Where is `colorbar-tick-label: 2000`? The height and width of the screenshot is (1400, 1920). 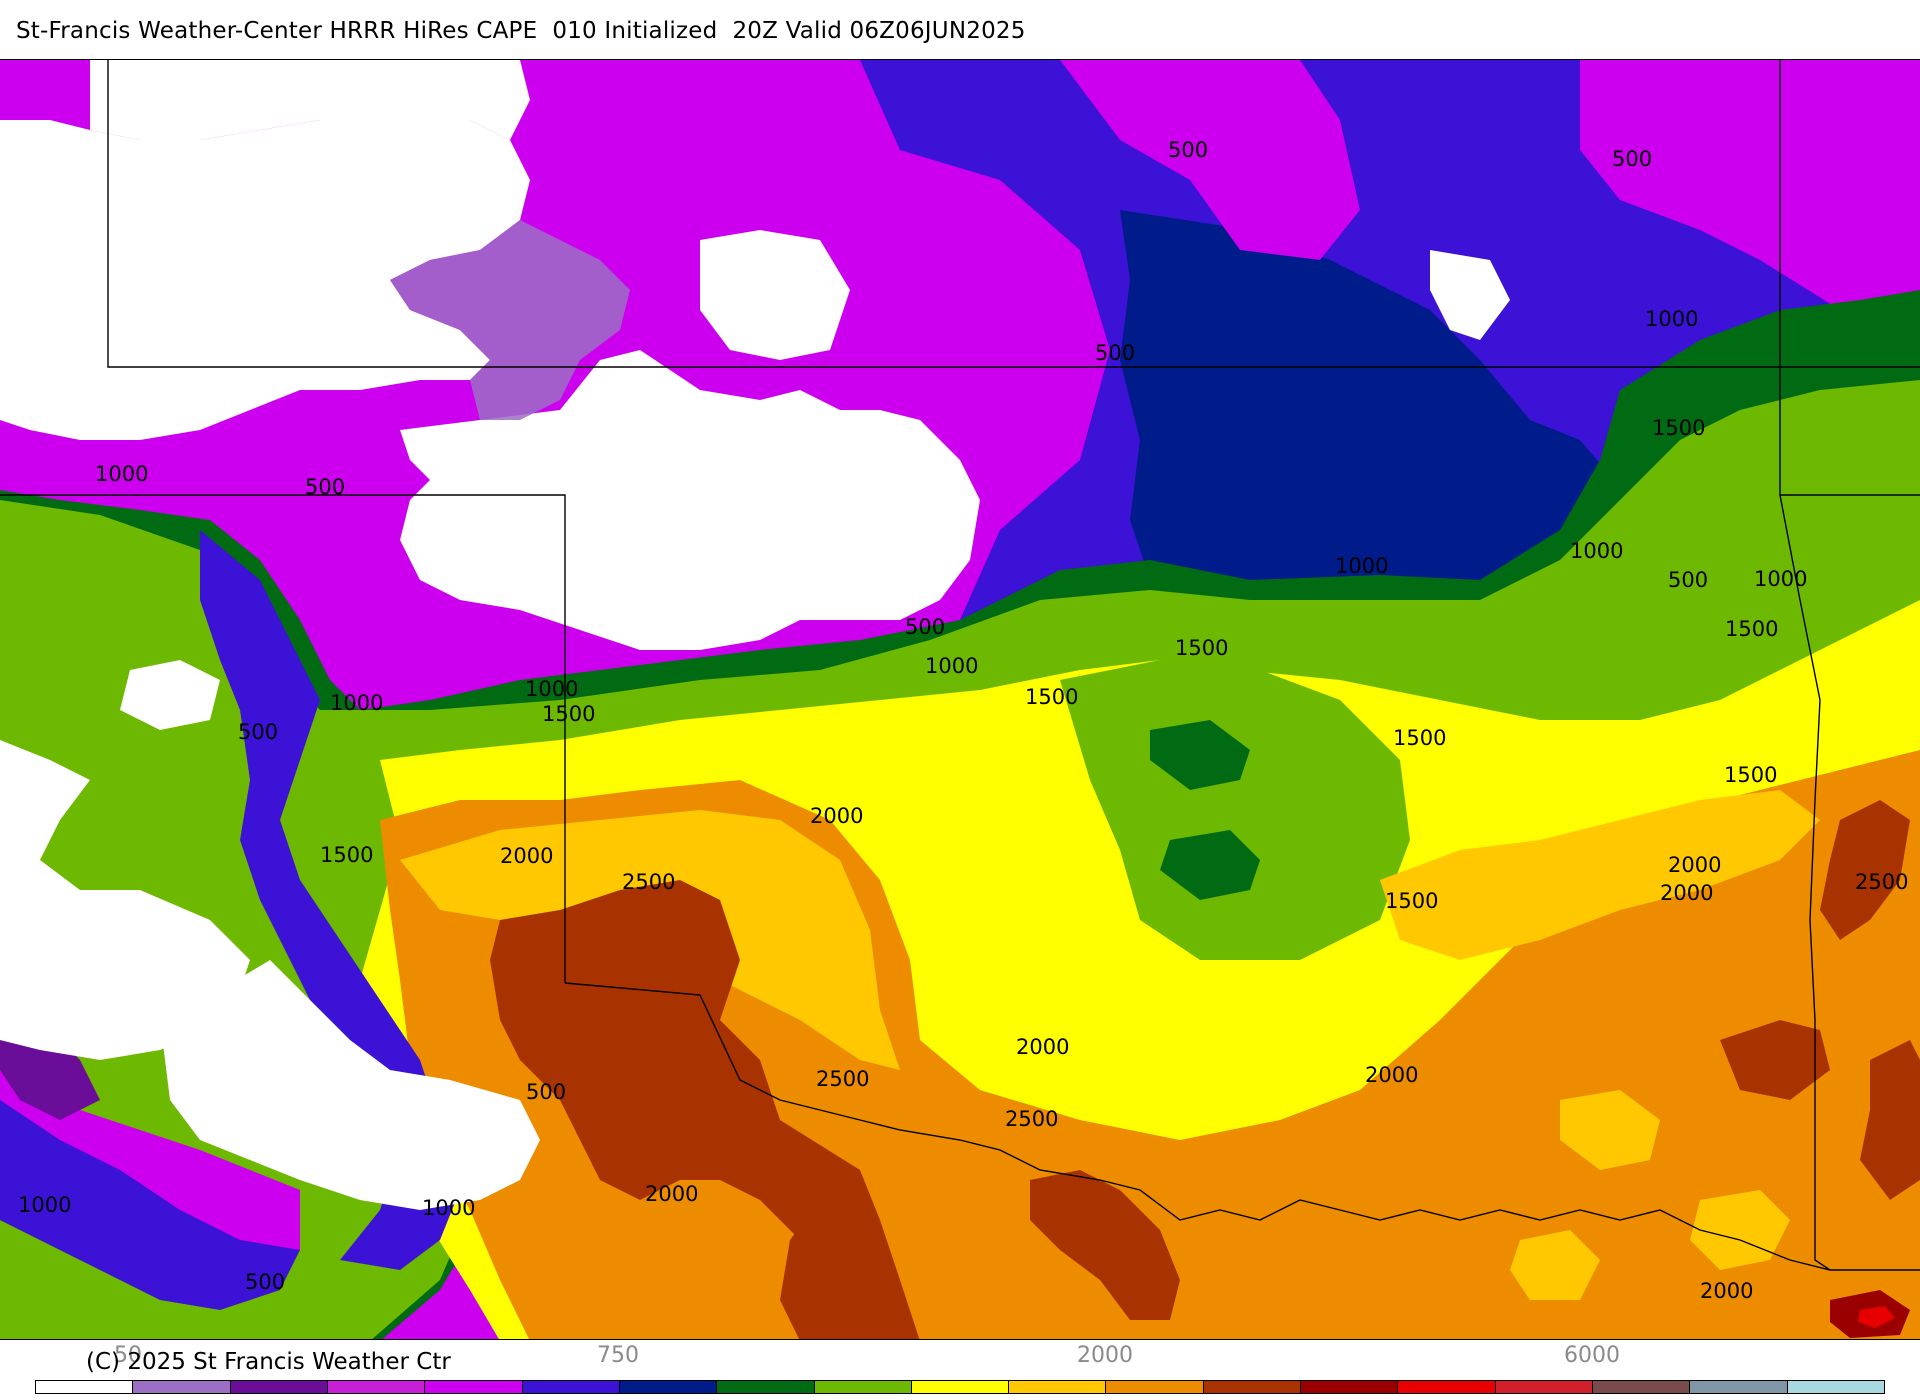 colorbar-tick-label: 2000 is located at coordinates (1105, 1355).